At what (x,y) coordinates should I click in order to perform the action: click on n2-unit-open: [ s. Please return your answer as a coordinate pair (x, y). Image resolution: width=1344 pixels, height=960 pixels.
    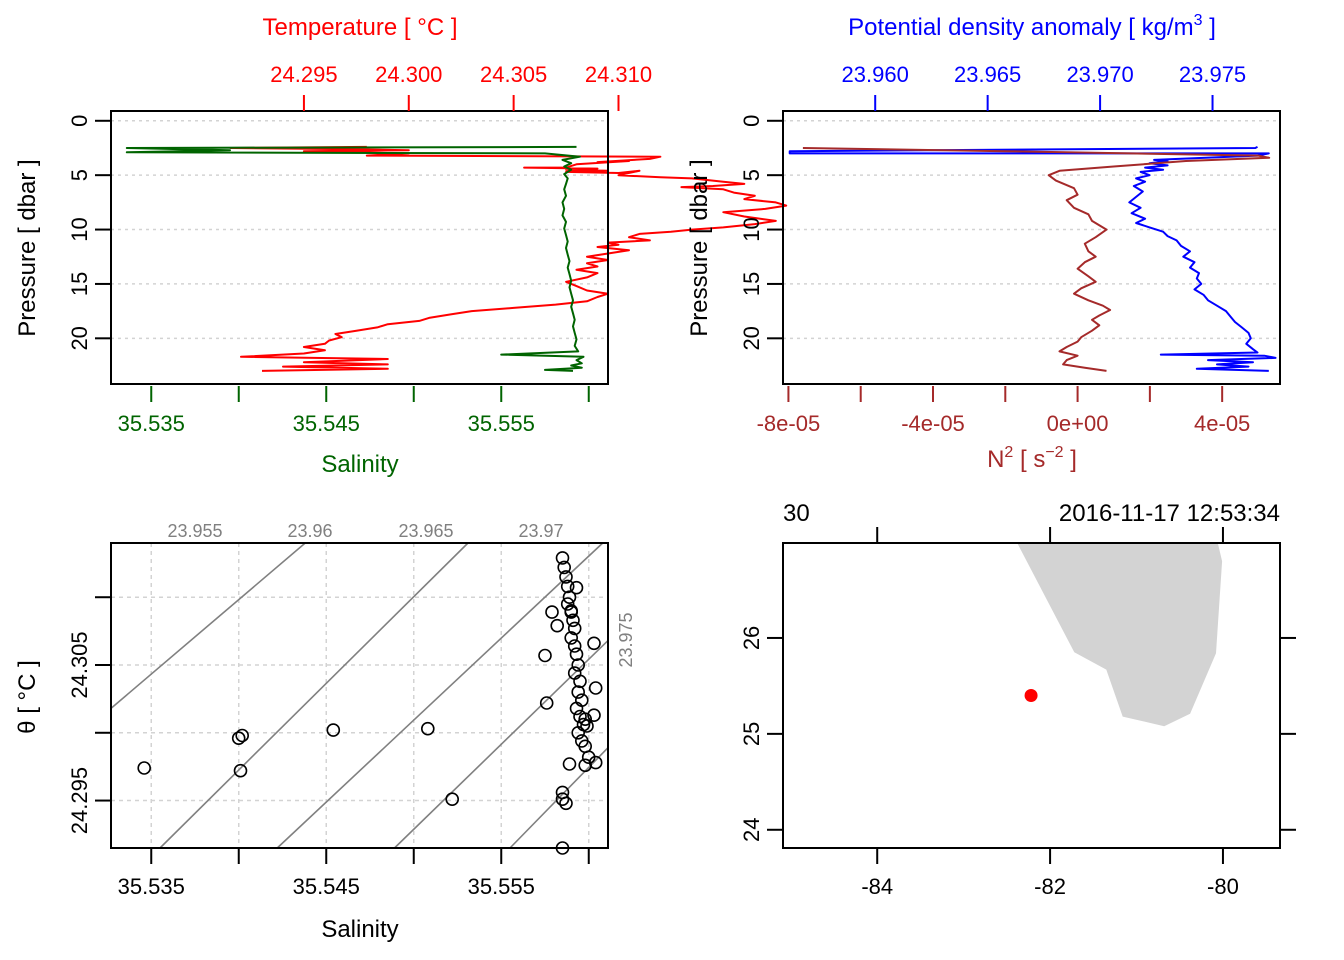
    Looking at the image, I should click on (1029, 459).